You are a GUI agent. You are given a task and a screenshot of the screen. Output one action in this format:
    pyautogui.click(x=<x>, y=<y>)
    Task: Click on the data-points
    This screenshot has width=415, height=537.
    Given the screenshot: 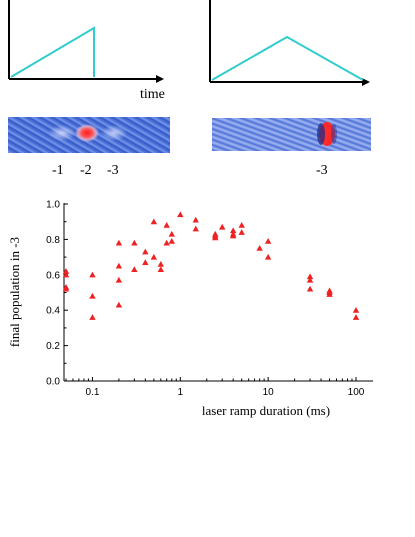 What is the action you would take?
    pyautogui.click(x=211, y=265)
    